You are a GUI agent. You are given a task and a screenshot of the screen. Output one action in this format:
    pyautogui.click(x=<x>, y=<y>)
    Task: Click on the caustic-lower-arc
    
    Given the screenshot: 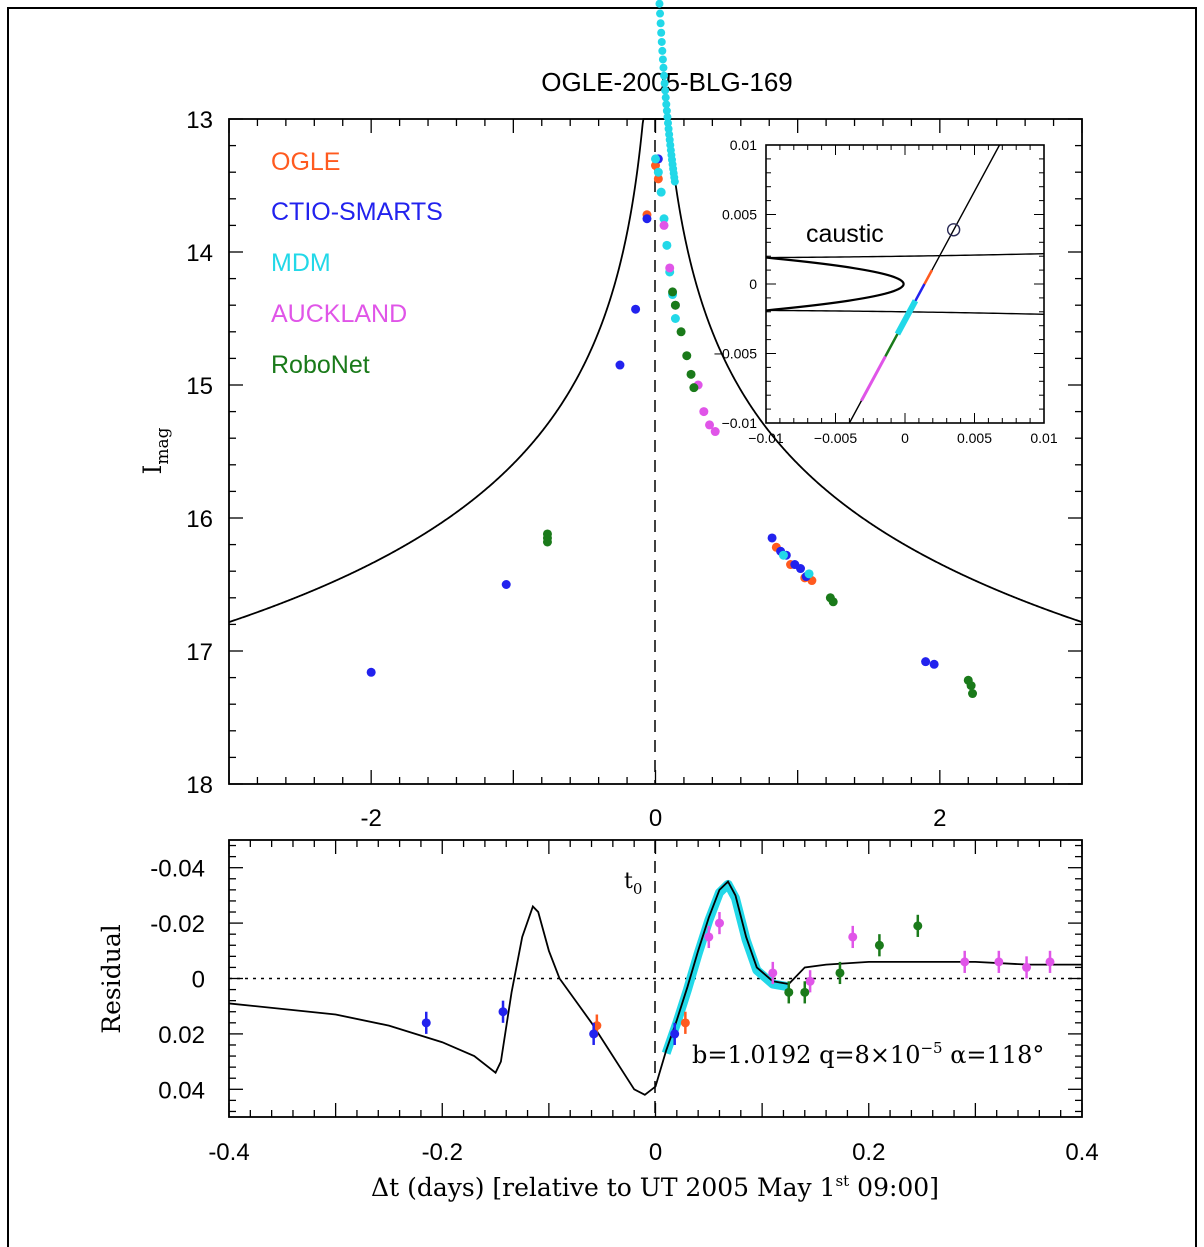 What is the action you would take?
    pyautogui.click(x=905, y=312)
    